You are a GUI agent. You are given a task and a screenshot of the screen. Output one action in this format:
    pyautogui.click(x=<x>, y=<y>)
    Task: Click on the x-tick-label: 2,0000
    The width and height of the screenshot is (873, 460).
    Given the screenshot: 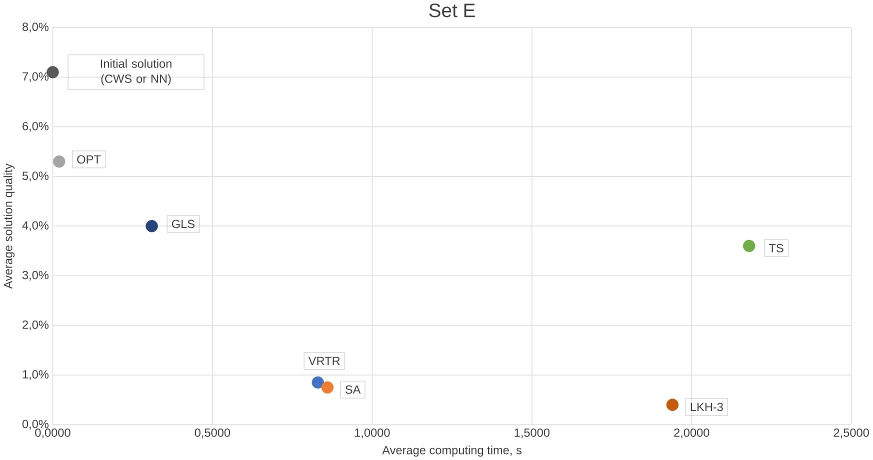 What is the action you would take?
    pyautogui.click(x=692, y=433)
    